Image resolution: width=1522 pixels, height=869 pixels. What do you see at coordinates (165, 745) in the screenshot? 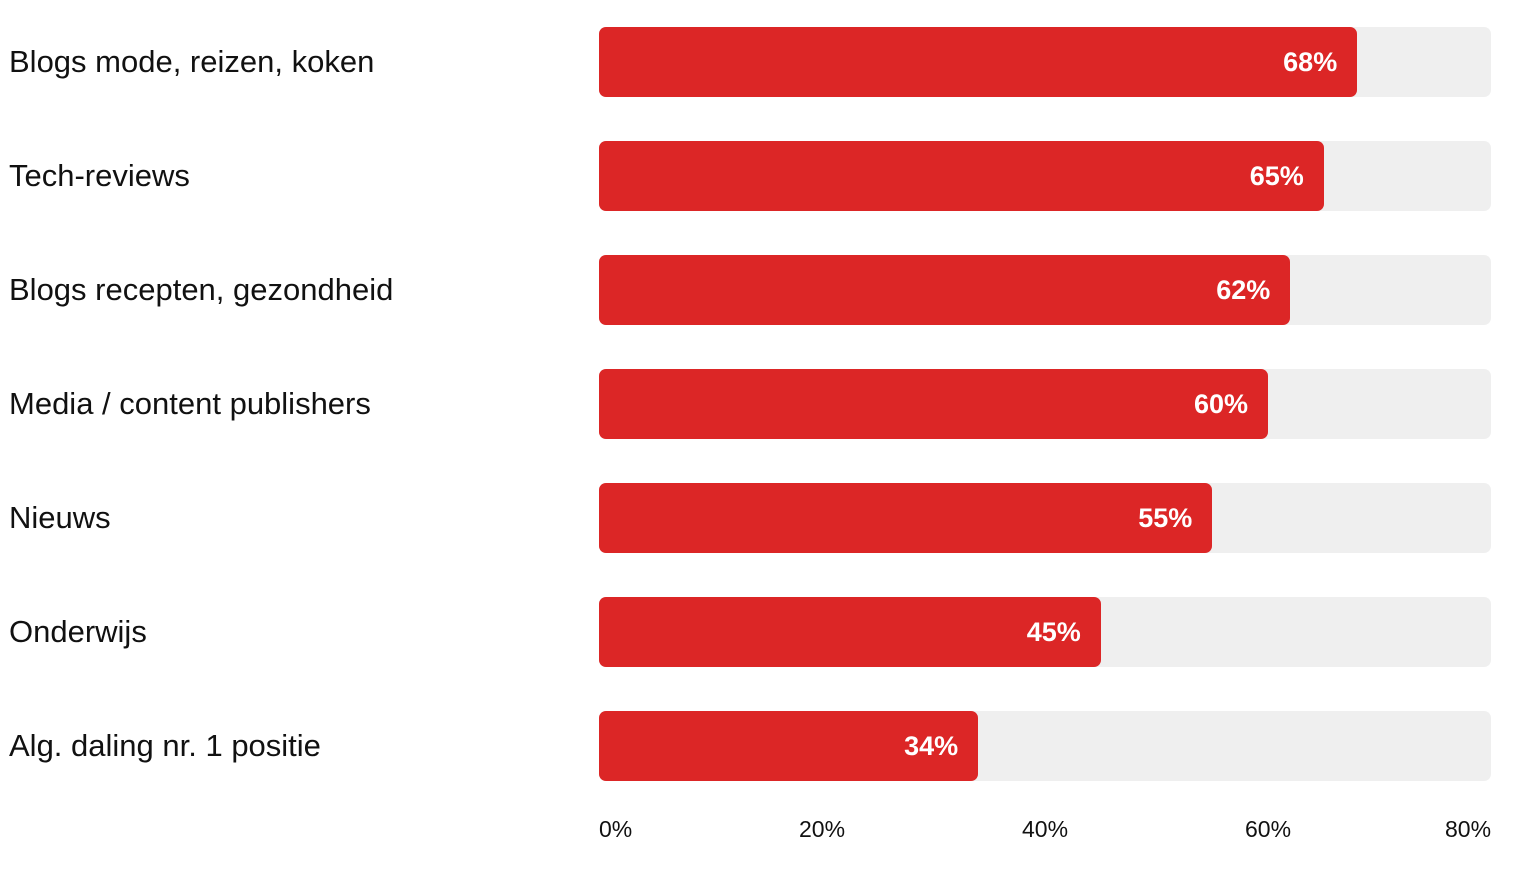
I see `category-label: Alg. daling nr. 1 positie` at bounding box center [165, 745].